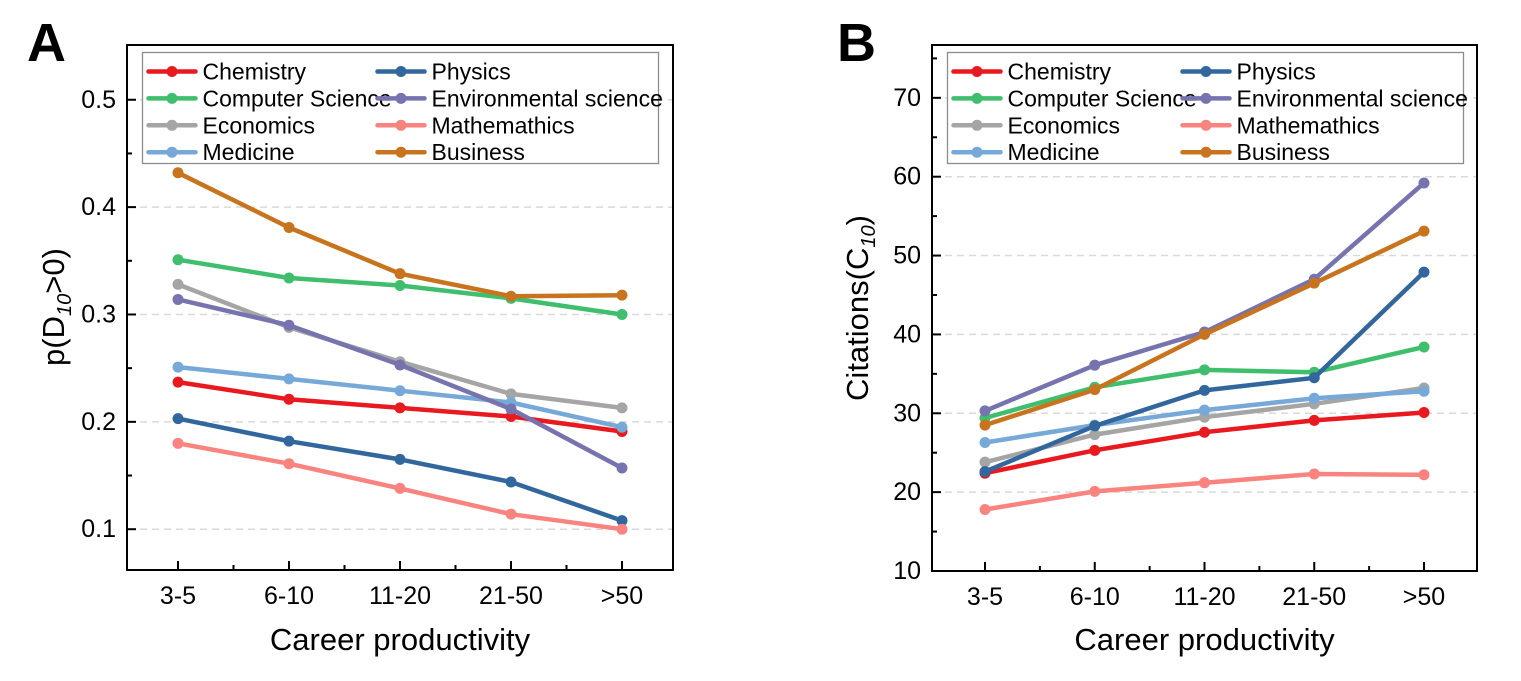 This screenshot has height=681, width=1521. What do you see at coordinates (907, 334) in the screenshot?
I see `y-tick-label: 40` at bounding box center [907, 334].